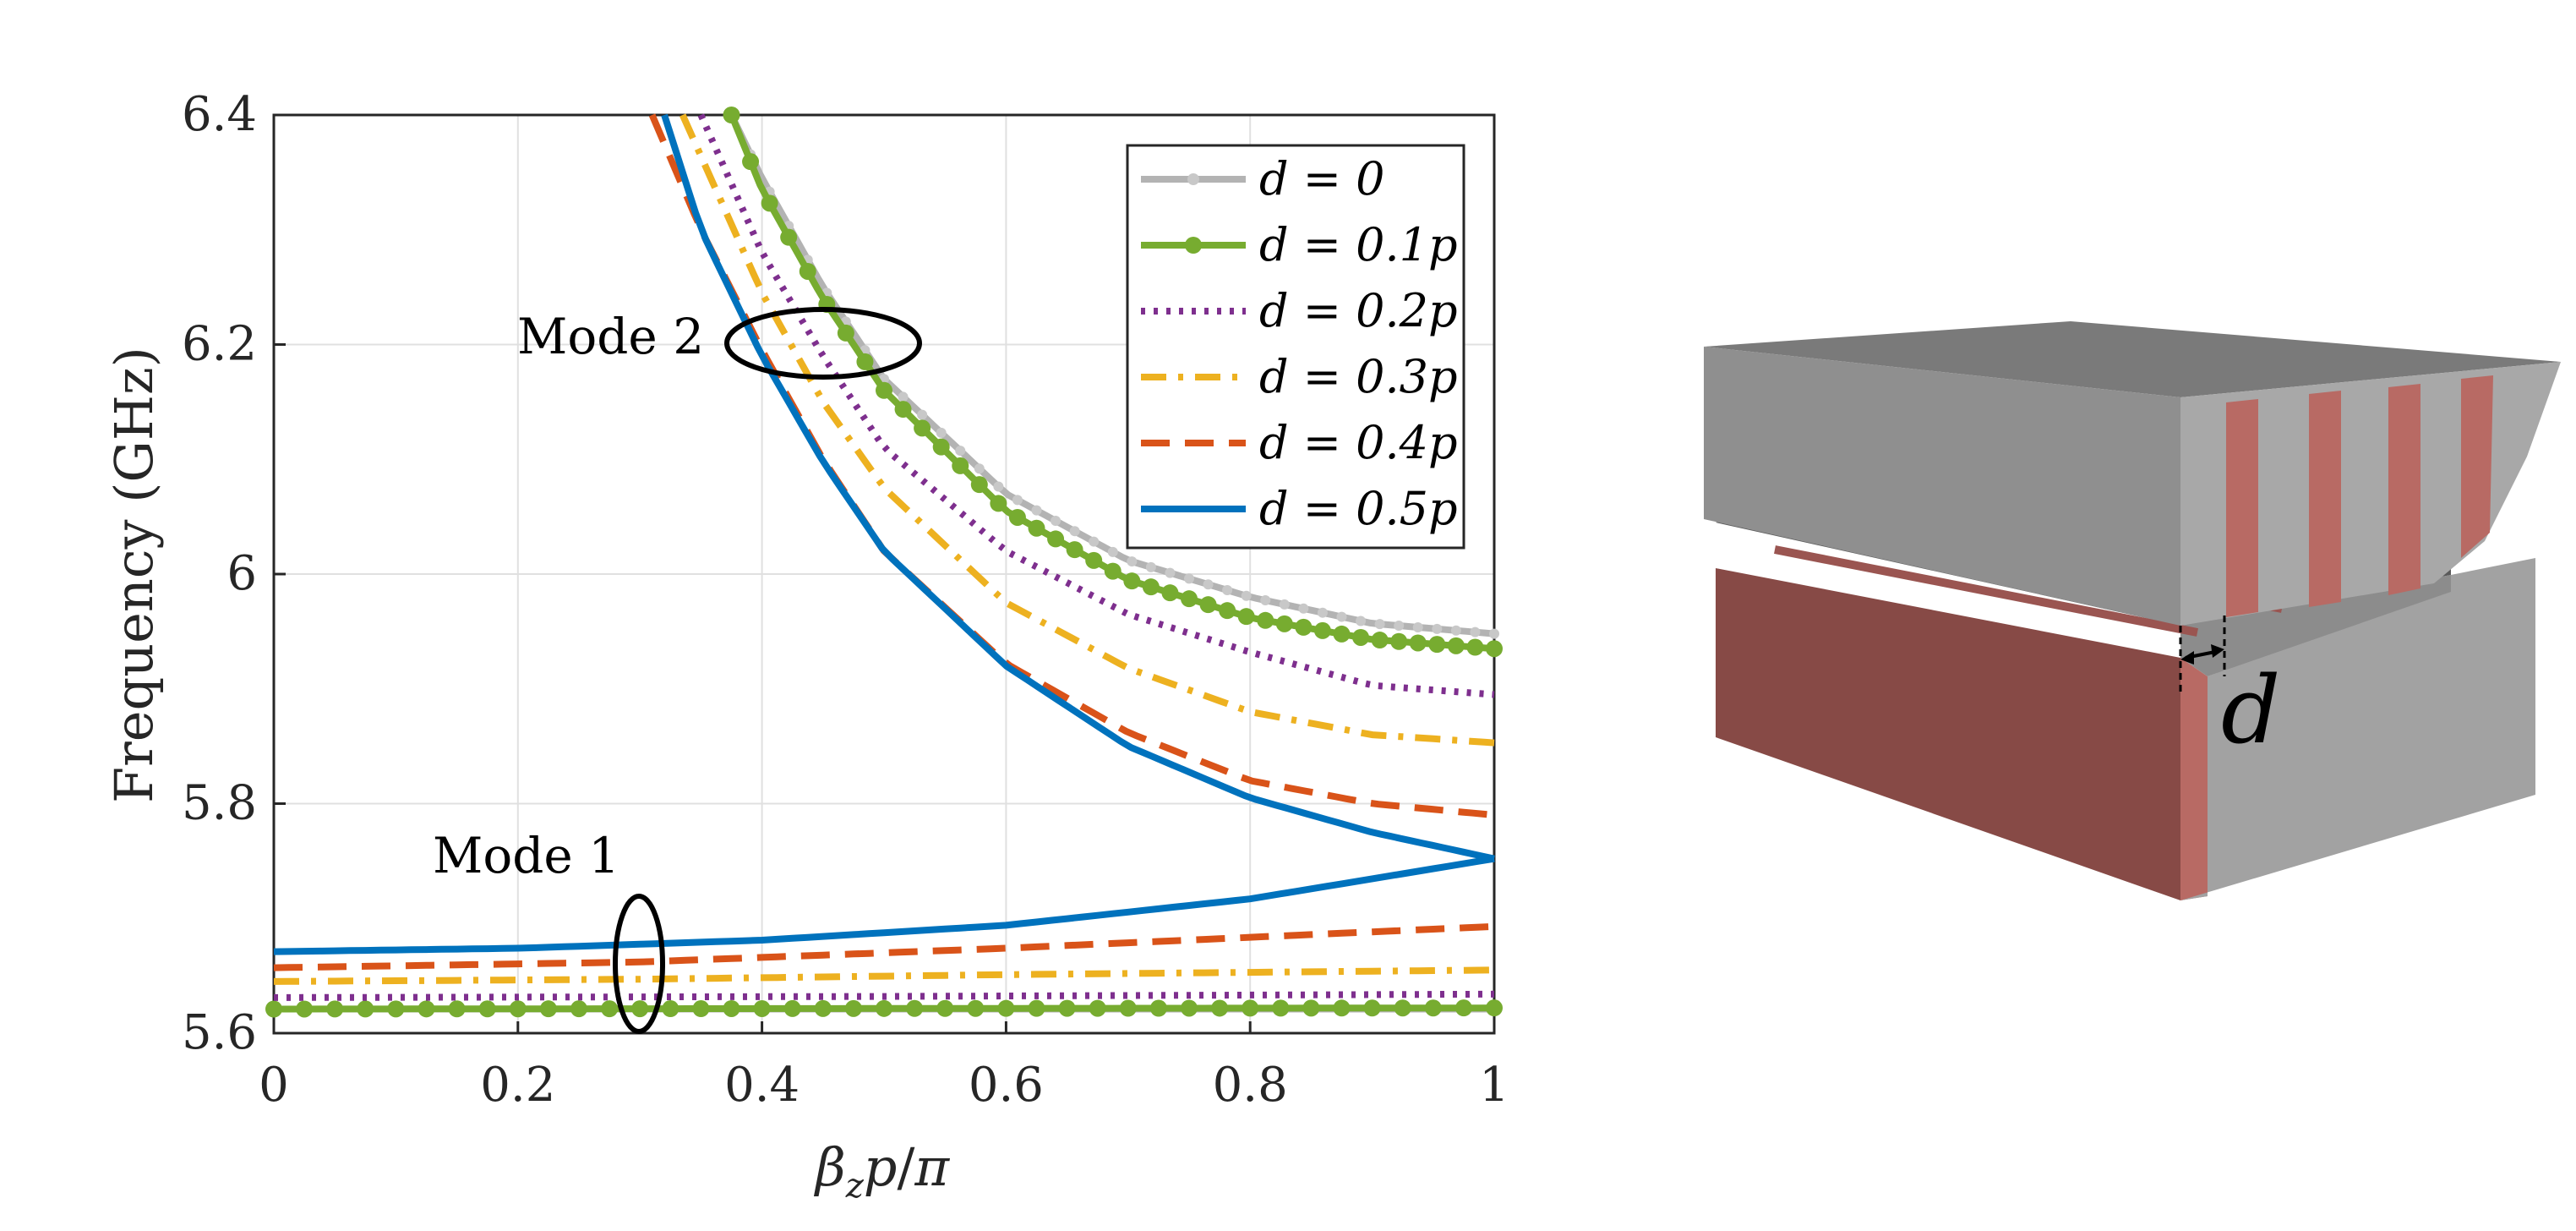 Image resolution: width=2576 pixels, height=1231 pixels. What do you see at coordinates (241, 573) in the screenshot?
I see `y-tick-label: 6` at bounding box center [241, 573].